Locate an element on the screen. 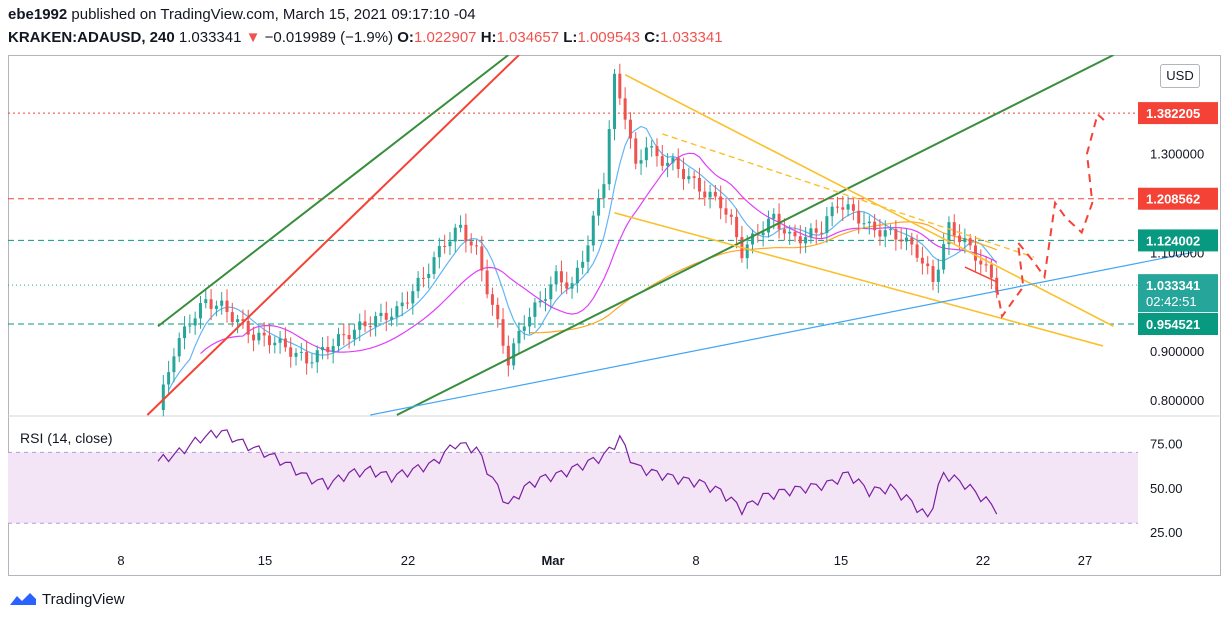 Image resolution: width=1231 pixels, height=624 pixels. rsi-axis-tick: 25.00 is located at coordinates (1166, 532).